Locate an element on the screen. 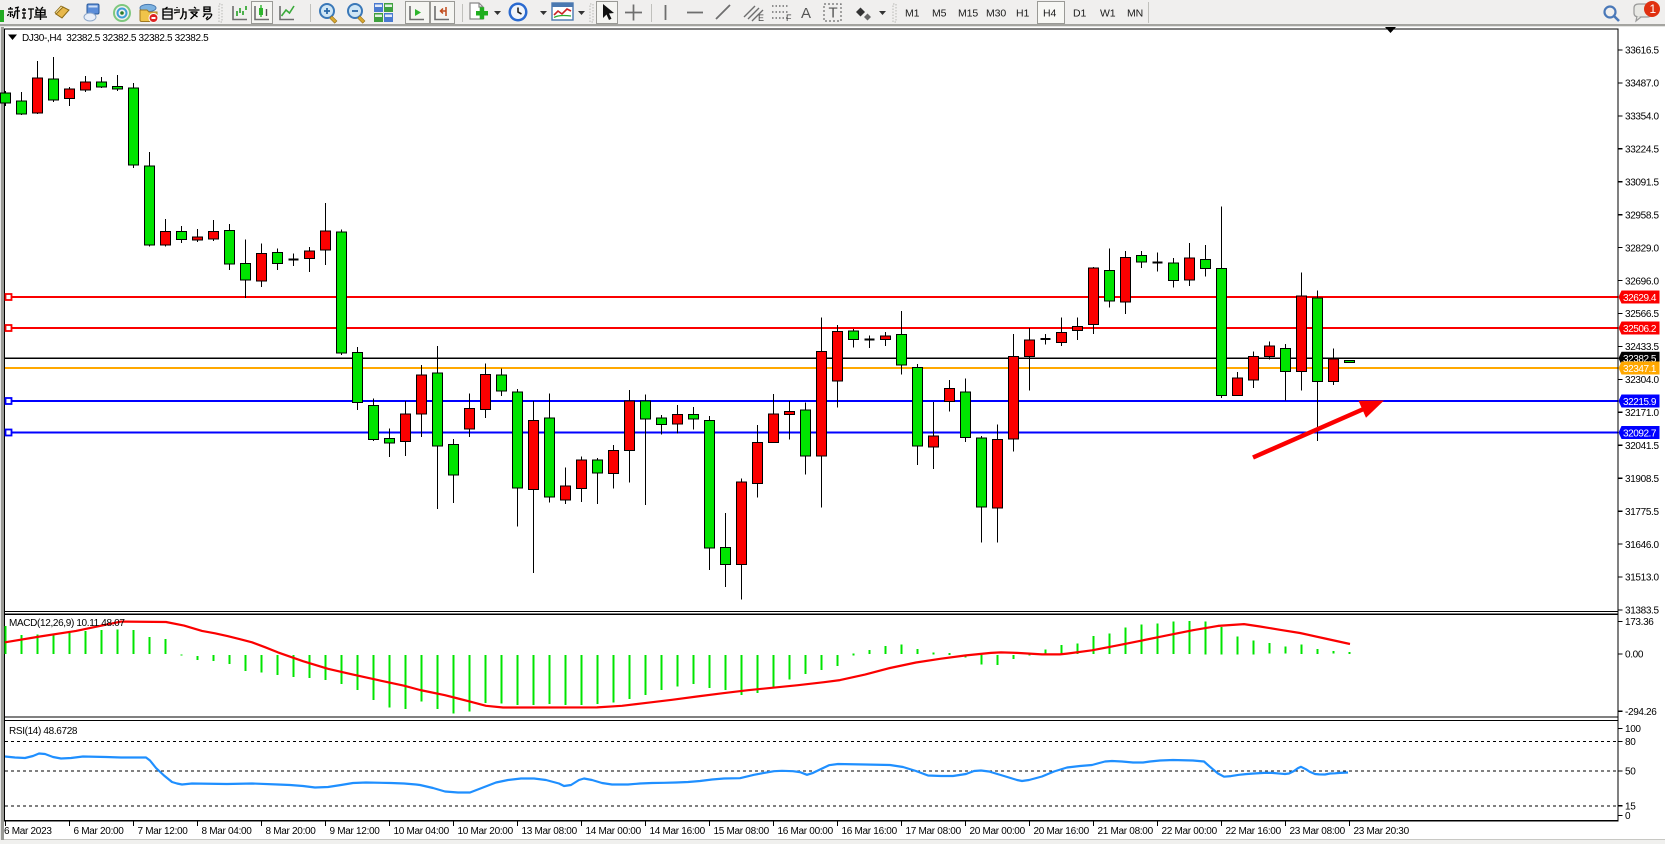  svg-text: 7 Mar 12:00 is located at coordinates (163, 831).